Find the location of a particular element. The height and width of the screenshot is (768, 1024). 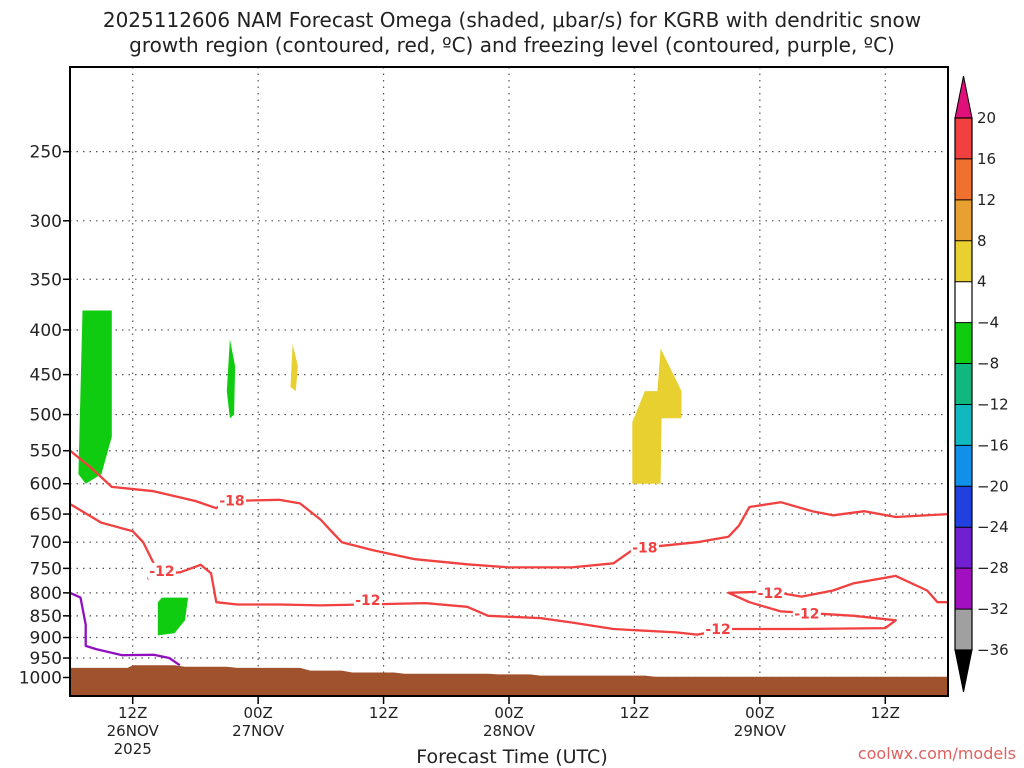

colorbar-label: −8 is located at coordinates (988, 364).